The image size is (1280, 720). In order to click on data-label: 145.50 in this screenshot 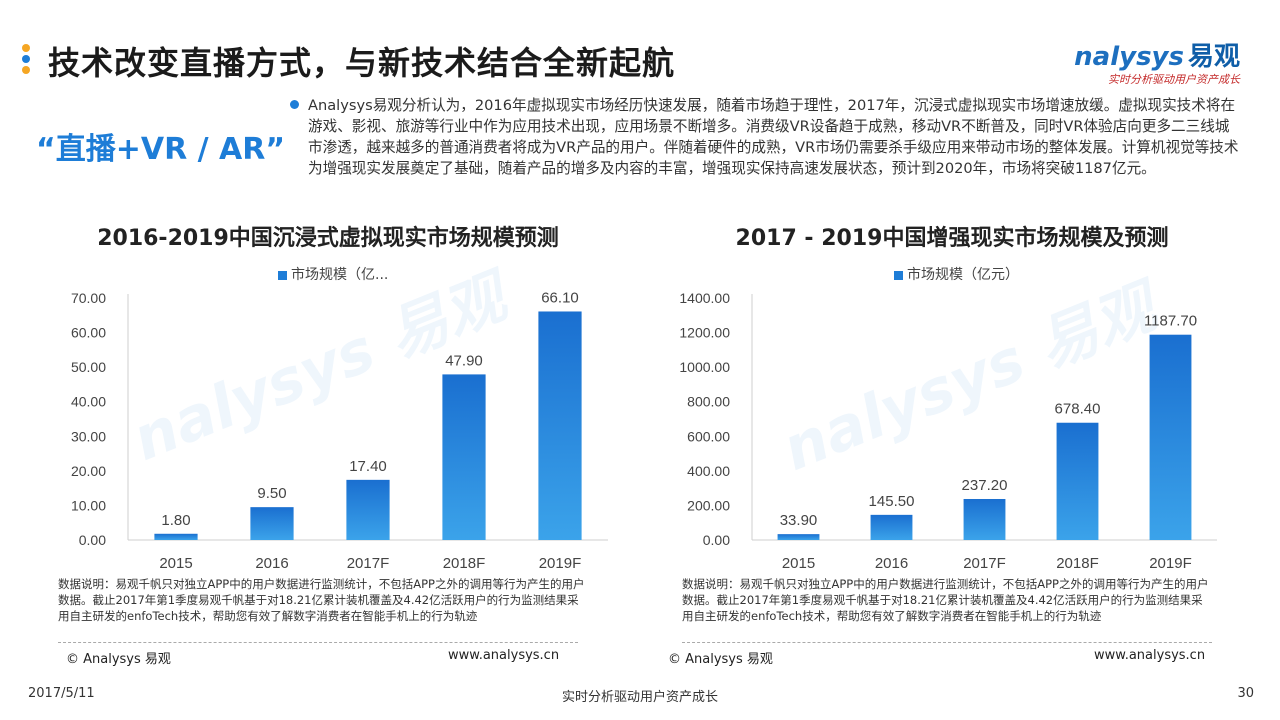, I will do `click(892, 501)`.